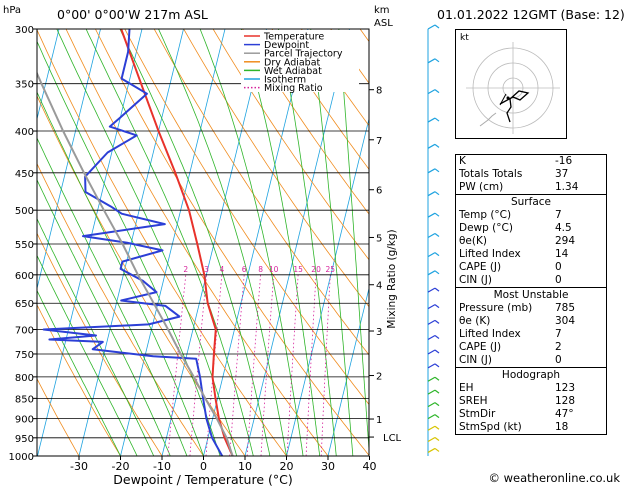 The width and height of the screenshot is (629, 486). Describe the element at coordinates (564, 161) in the screenshot. I see `index-value: -16` at that location.